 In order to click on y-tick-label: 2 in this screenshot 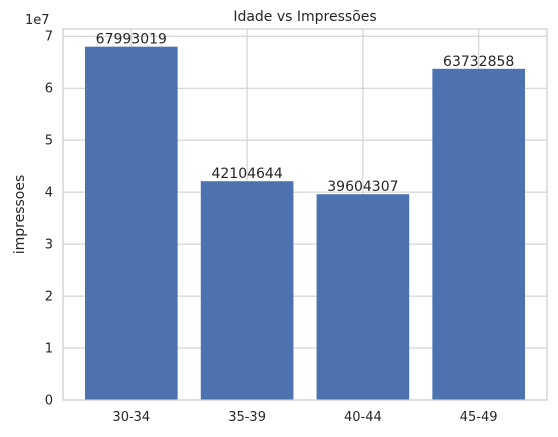, I will do `click(49, 297)`.